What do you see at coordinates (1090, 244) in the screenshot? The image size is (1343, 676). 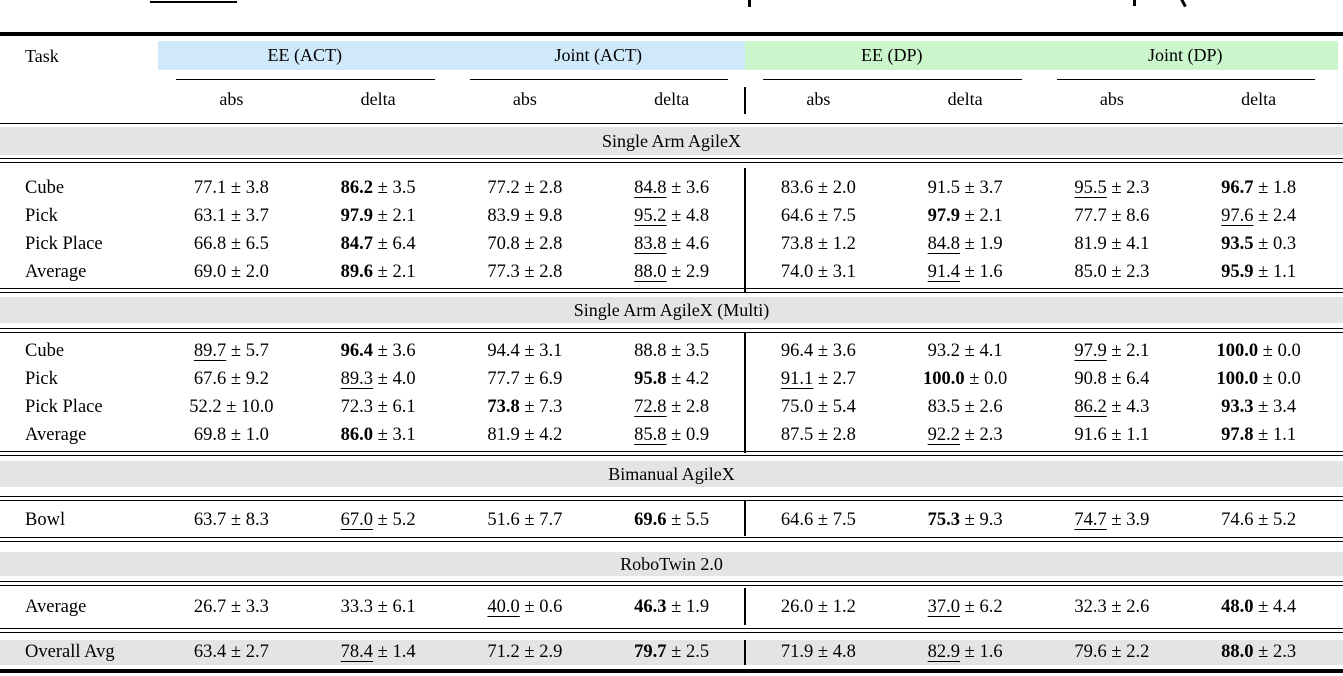 I see `mean-value: 81.9` at bounding box center [1090, 244].